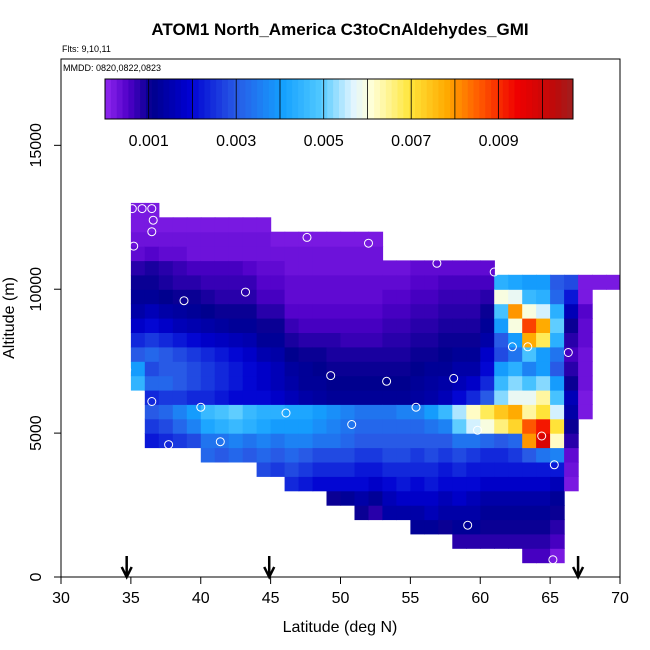 This screenshot has height=650, width=650. Describe the element at coordinates (36, 576) in the screenshot. I see `y-tick-label: 0` at that location.